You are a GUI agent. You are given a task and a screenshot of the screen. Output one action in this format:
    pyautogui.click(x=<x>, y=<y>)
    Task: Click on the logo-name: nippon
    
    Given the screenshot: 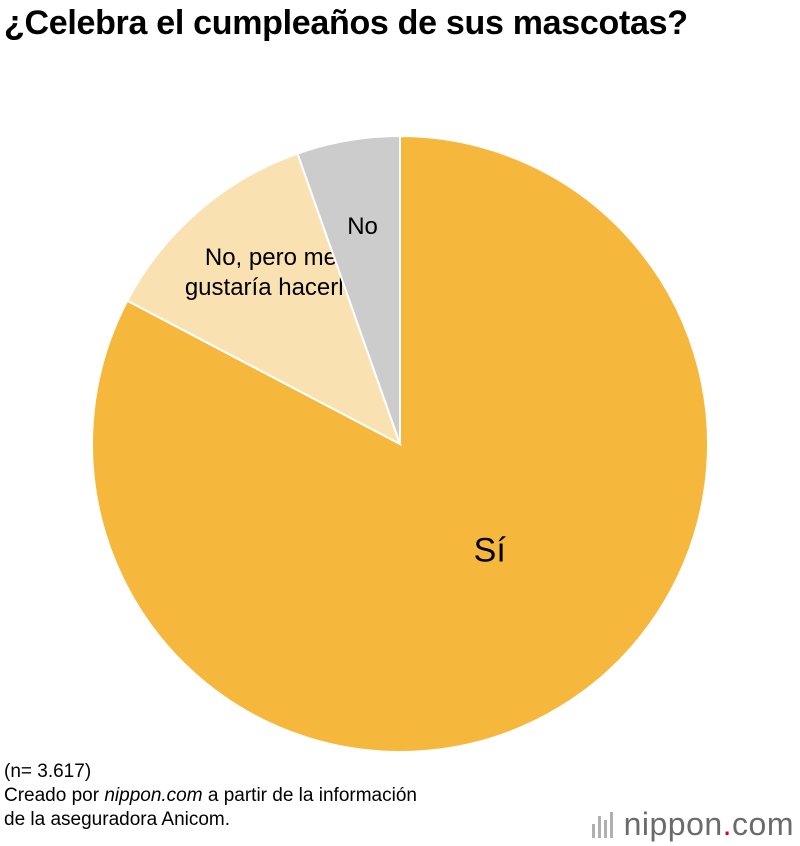 What is the action you would take?
    pyautogui.click(x=673, y=824)
    